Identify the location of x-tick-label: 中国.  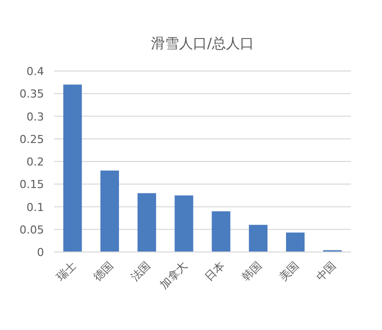
(326, 271).